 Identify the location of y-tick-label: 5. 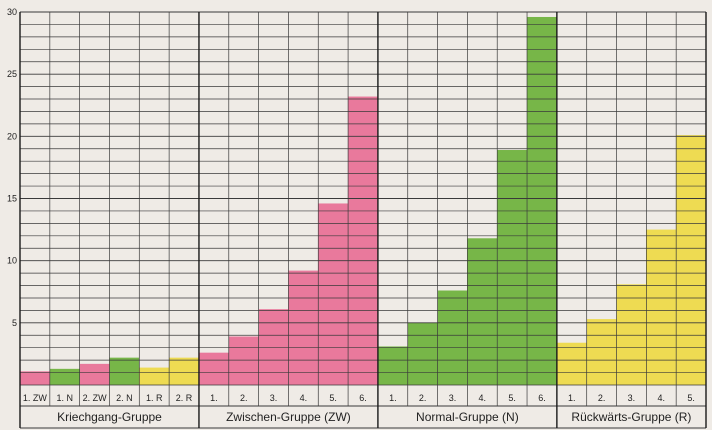
(14, 323).